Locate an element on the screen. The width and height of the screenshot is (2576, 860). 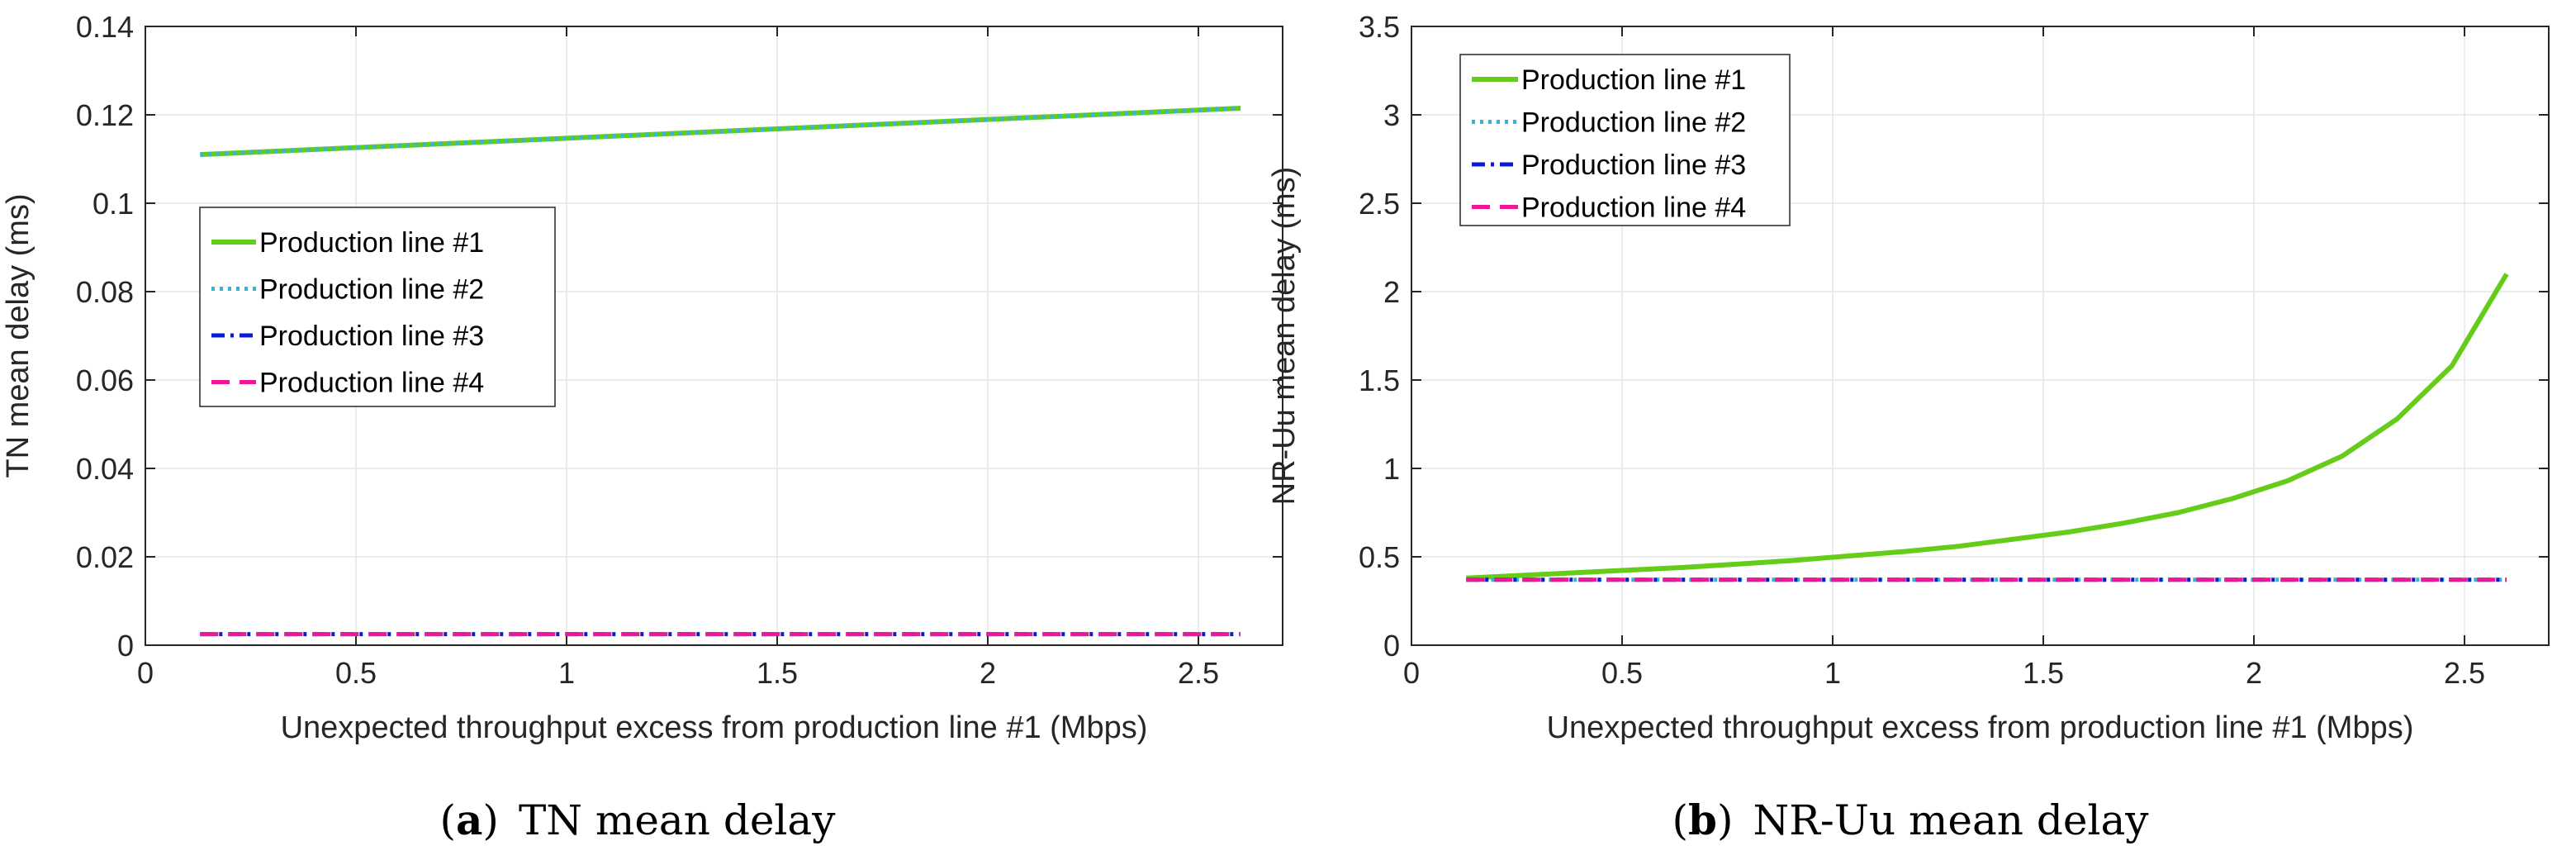
y-tick-label: 0.04 is located at coordinates (105, 469).